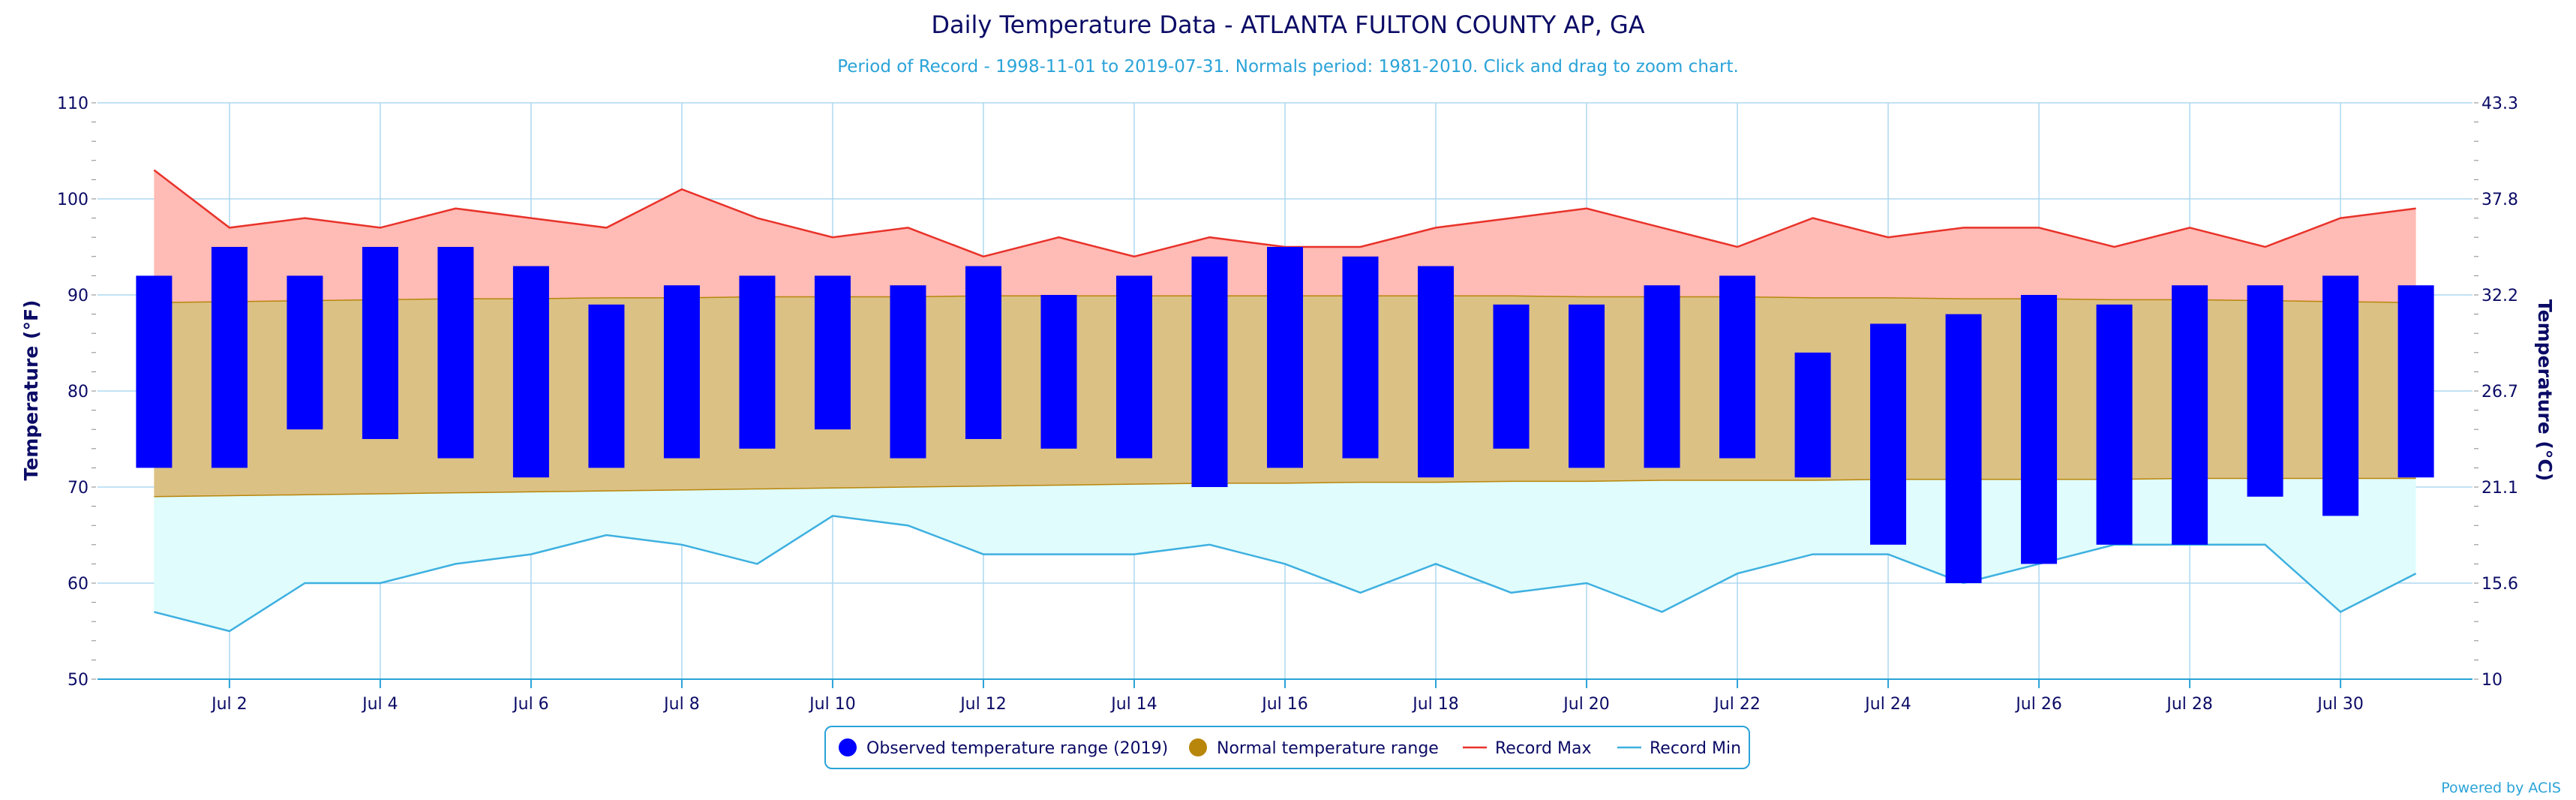 The width and height of the screenshot is (2576, 800). Describe the element at coordinates (1435, 704) in the screenshot. I see `x-tick-label: Jul 18` at that location.